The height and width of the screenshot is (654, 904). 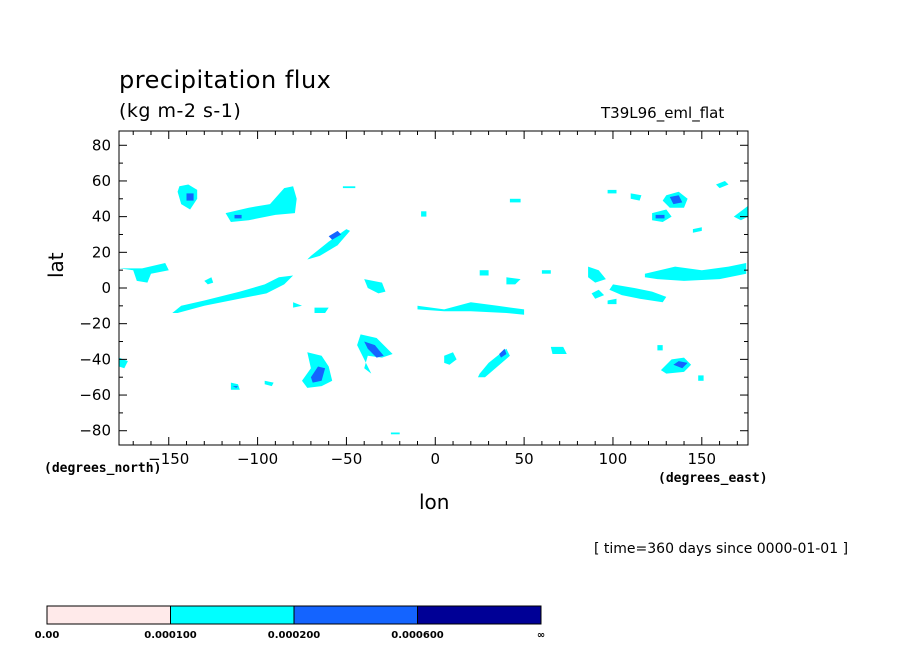 I want to click on colorbar-label: 0.00, so click(x=47, y=635).